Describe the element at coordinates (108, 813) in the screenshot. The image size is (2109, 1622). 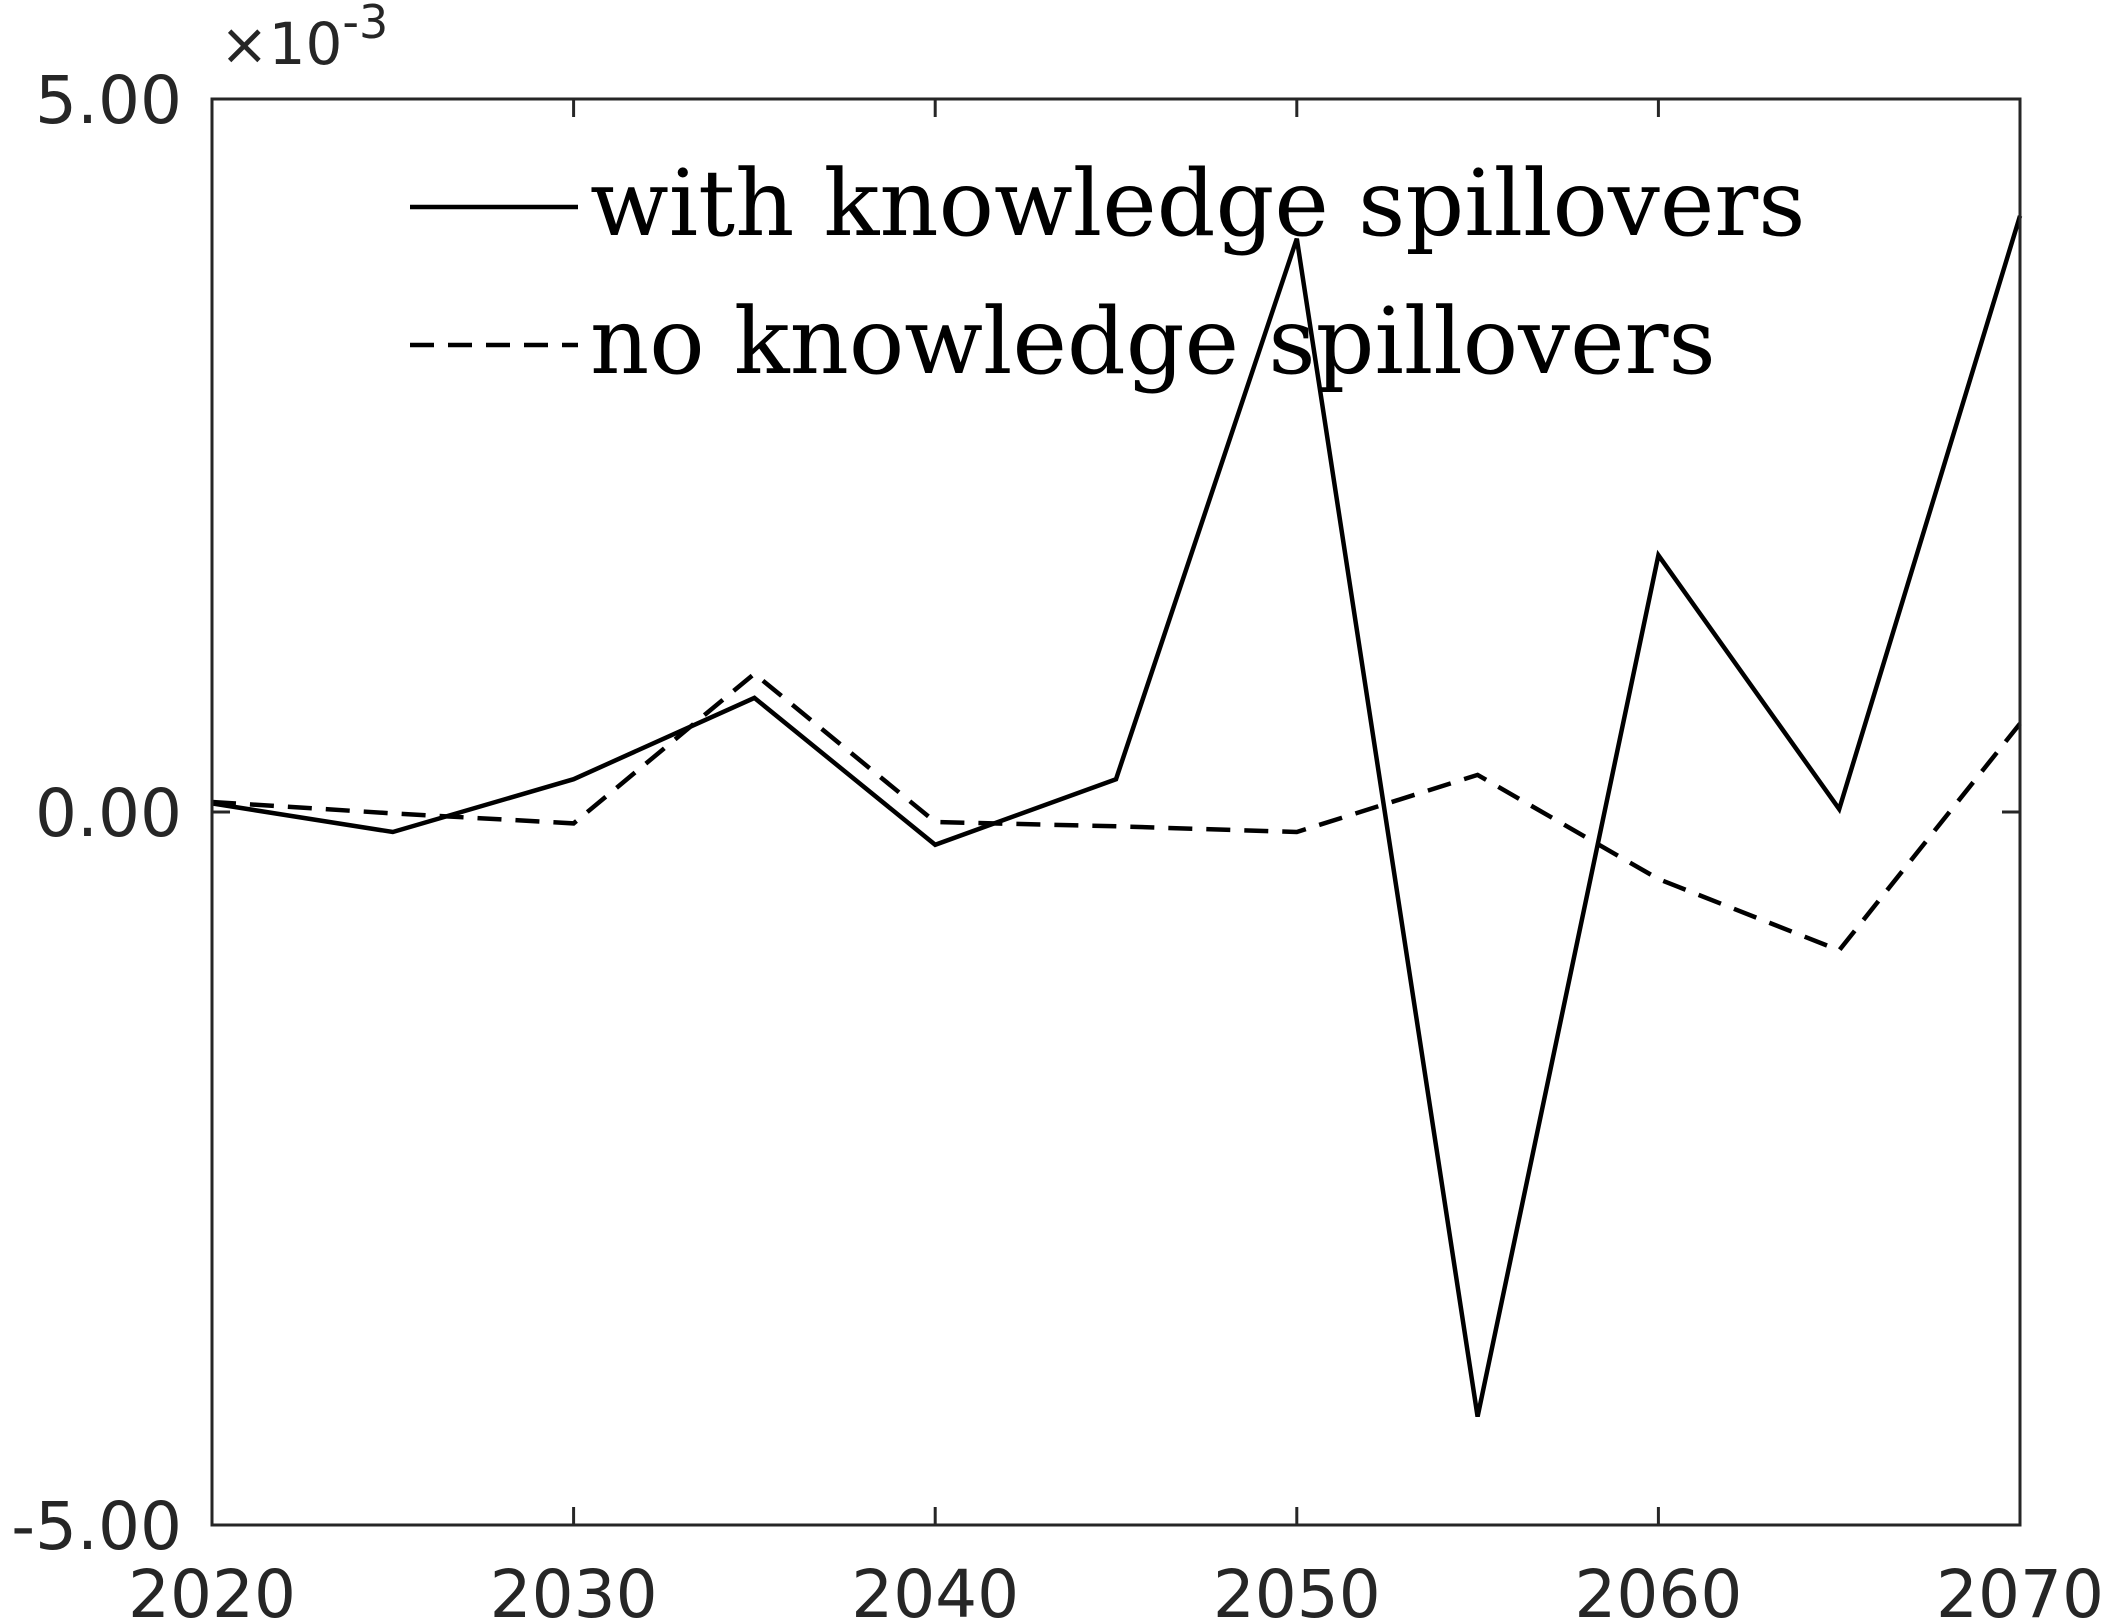
I see `y-tick-label: 0.00` at that location.